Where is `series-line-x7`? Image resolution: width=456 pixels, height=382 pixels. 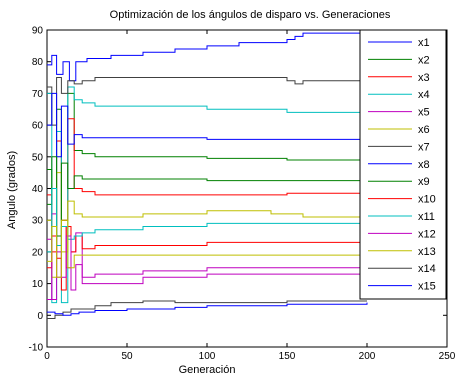
series-line-x7 is located at coordinates (207, 101).